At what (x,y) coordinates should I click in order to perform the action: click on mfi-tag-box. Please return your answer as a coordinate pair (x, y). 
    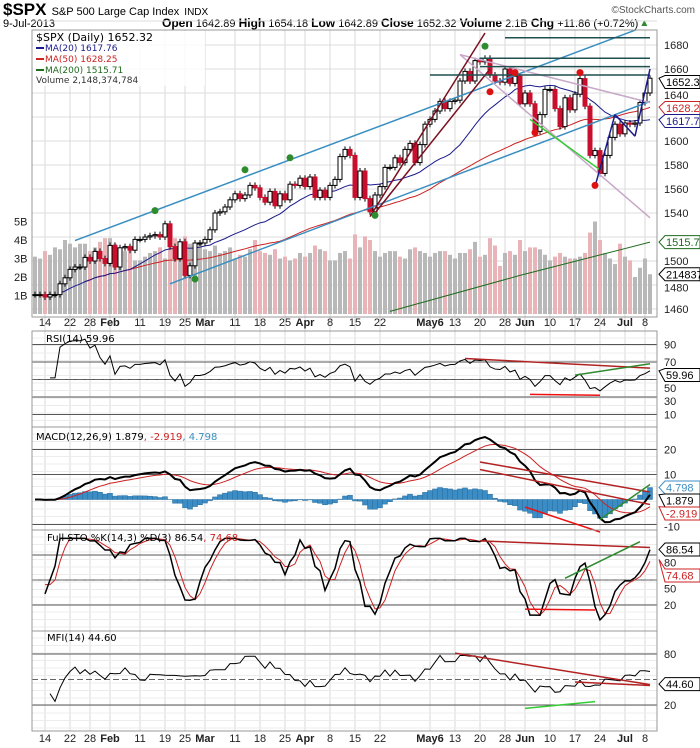
    Looking at the image, I should click on (679, 684).